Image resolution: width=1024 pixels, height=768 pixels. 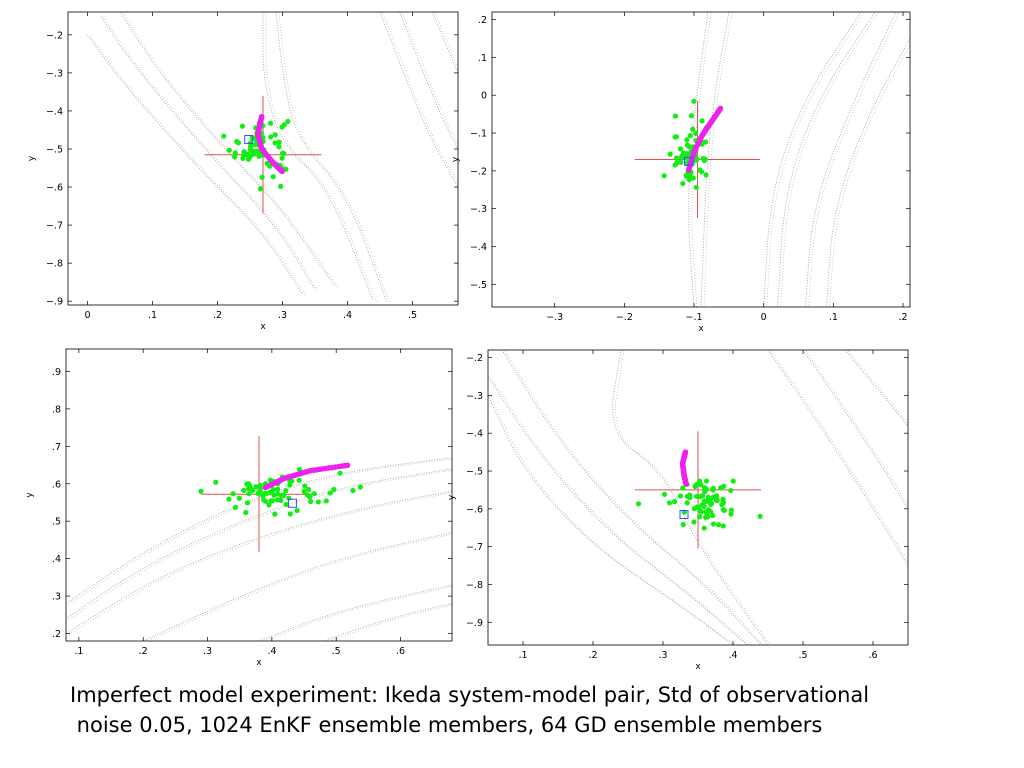 I want to click on y-tick-label: −.5, so click(x=54, y=149).